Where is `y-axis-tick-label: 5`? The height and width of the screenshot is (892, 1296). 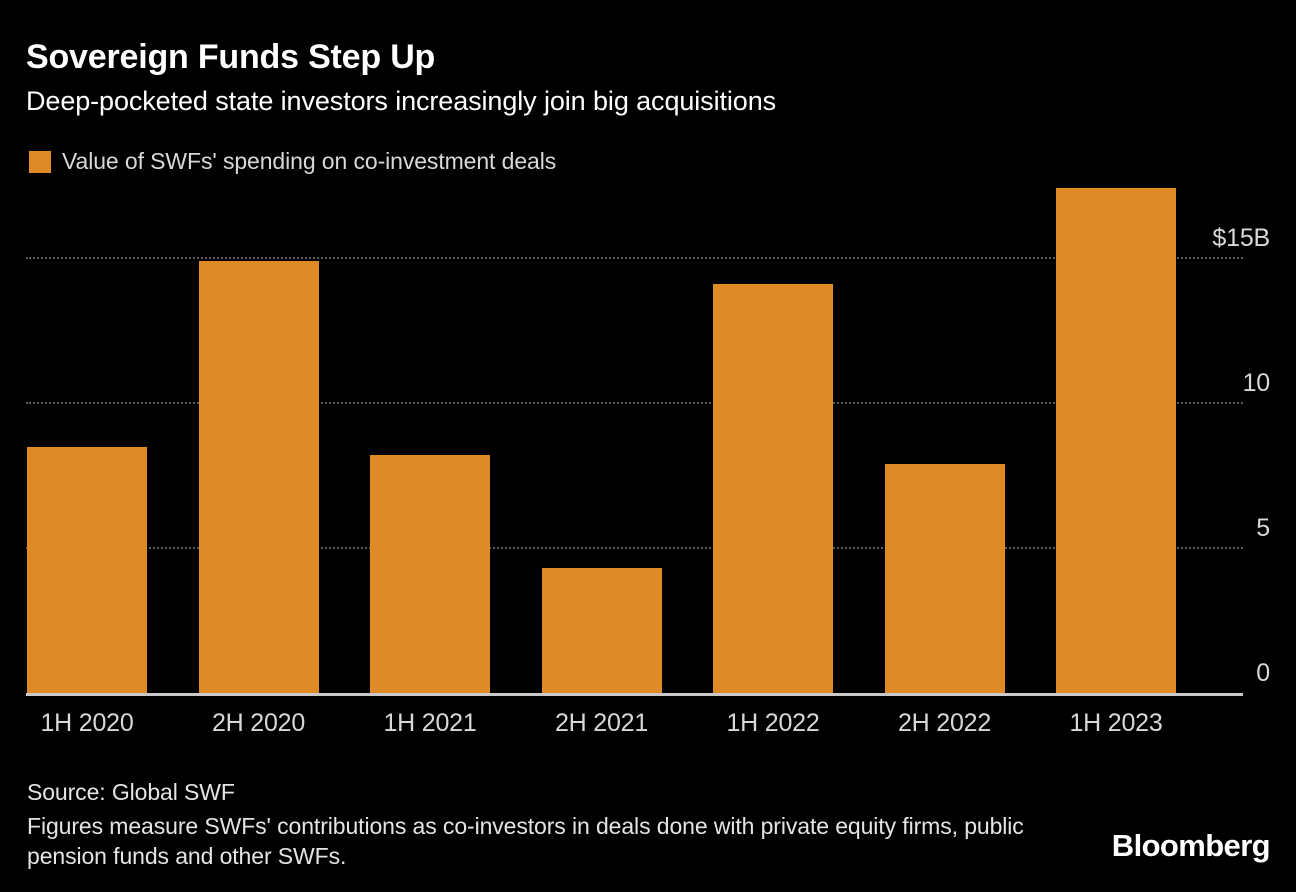 y-axis-tick-label: 5 is located at coordinates (1263, 528).